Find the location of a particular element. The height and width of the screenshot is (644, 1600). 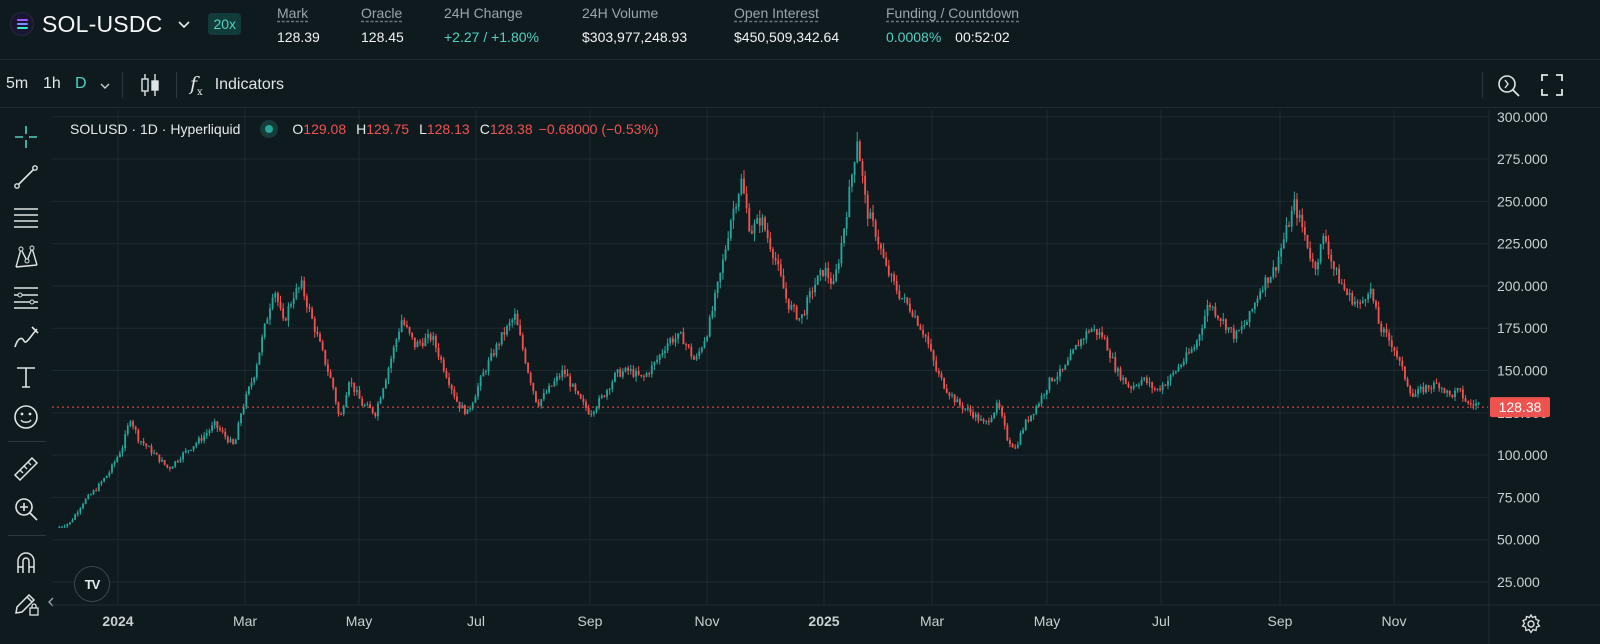

fib-tool is located at coordinates (26, 297).